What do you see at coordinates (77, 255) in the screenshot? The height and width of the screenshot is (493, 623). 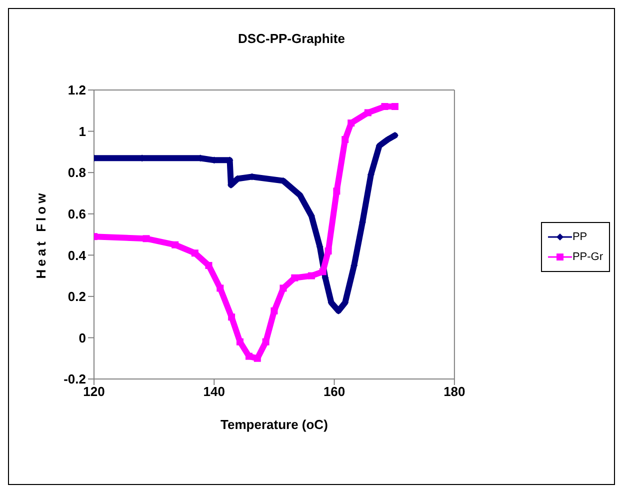 I see `y-tick-label: 0.4` at bounding box center [77, 255].